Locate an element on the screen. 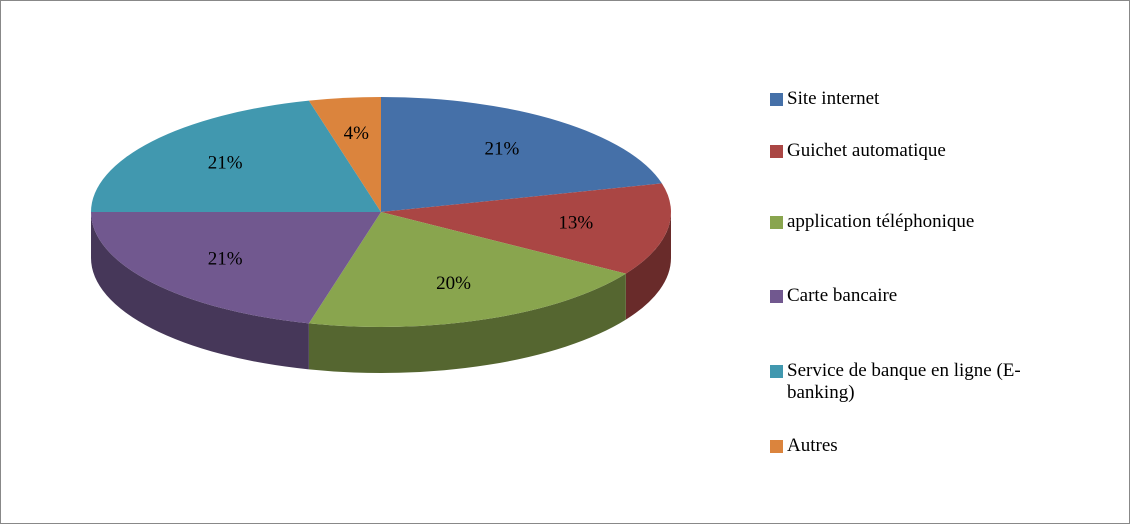  legend-item: Guichet automatique is located at coordinates (935, 151).